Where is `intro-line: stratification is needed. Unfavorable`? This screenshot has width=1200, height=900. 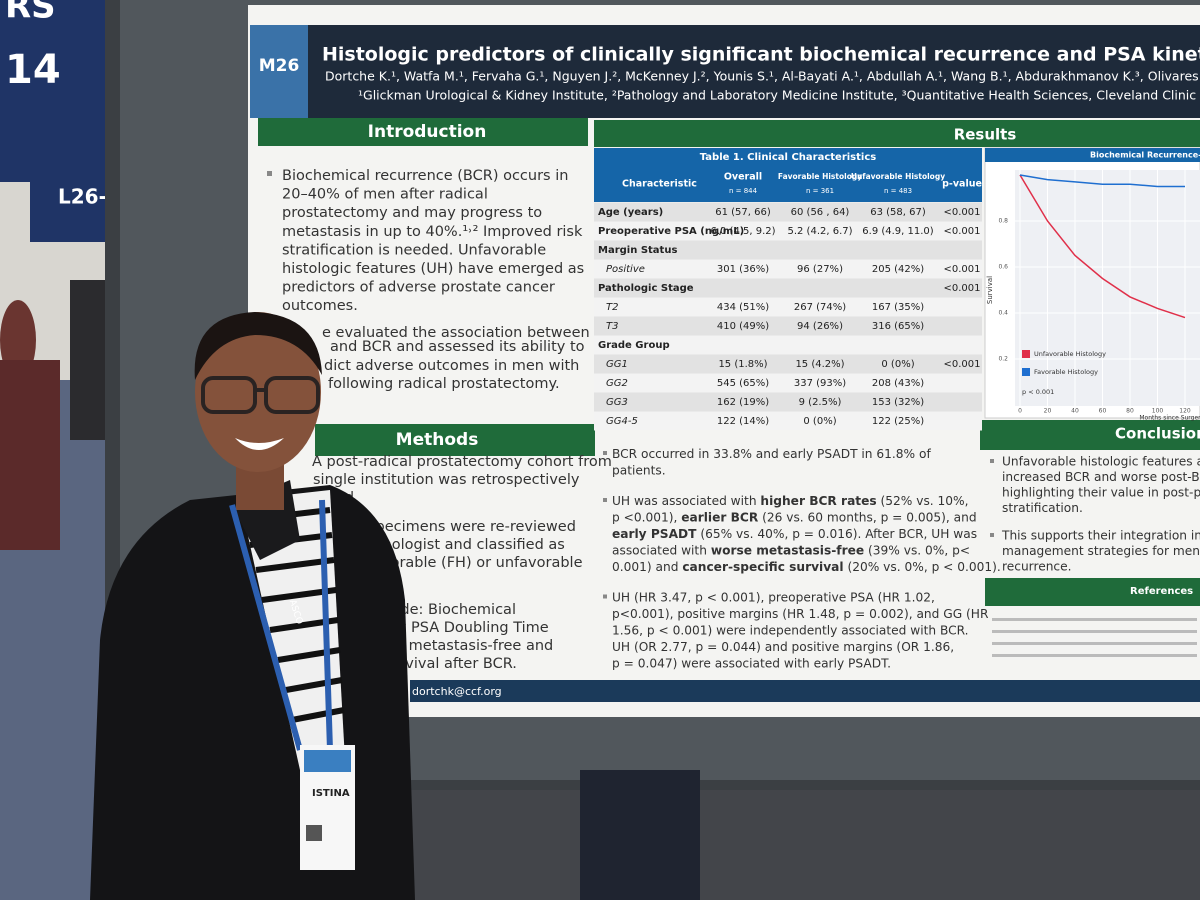 intro-line: stratification is needed. Unfavorable is located at coordinates (414, 250).